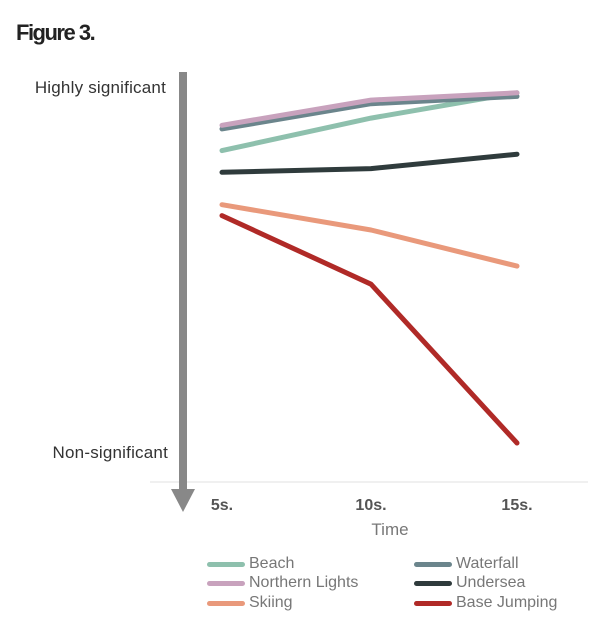 The width and height of the screenshot is (599, 624). Describe the element at coordinates (369, 235) in the screenshot. I see `series-line-skiing` at that location.